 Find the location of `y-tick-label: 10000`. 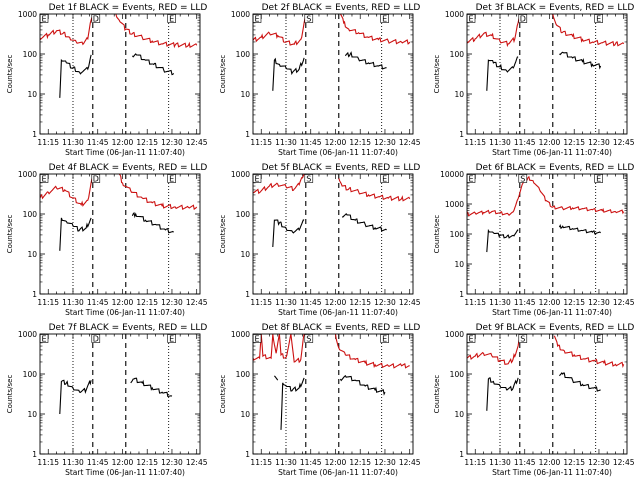

y-tick-label: 10000 is located at coordinates (452, 174).